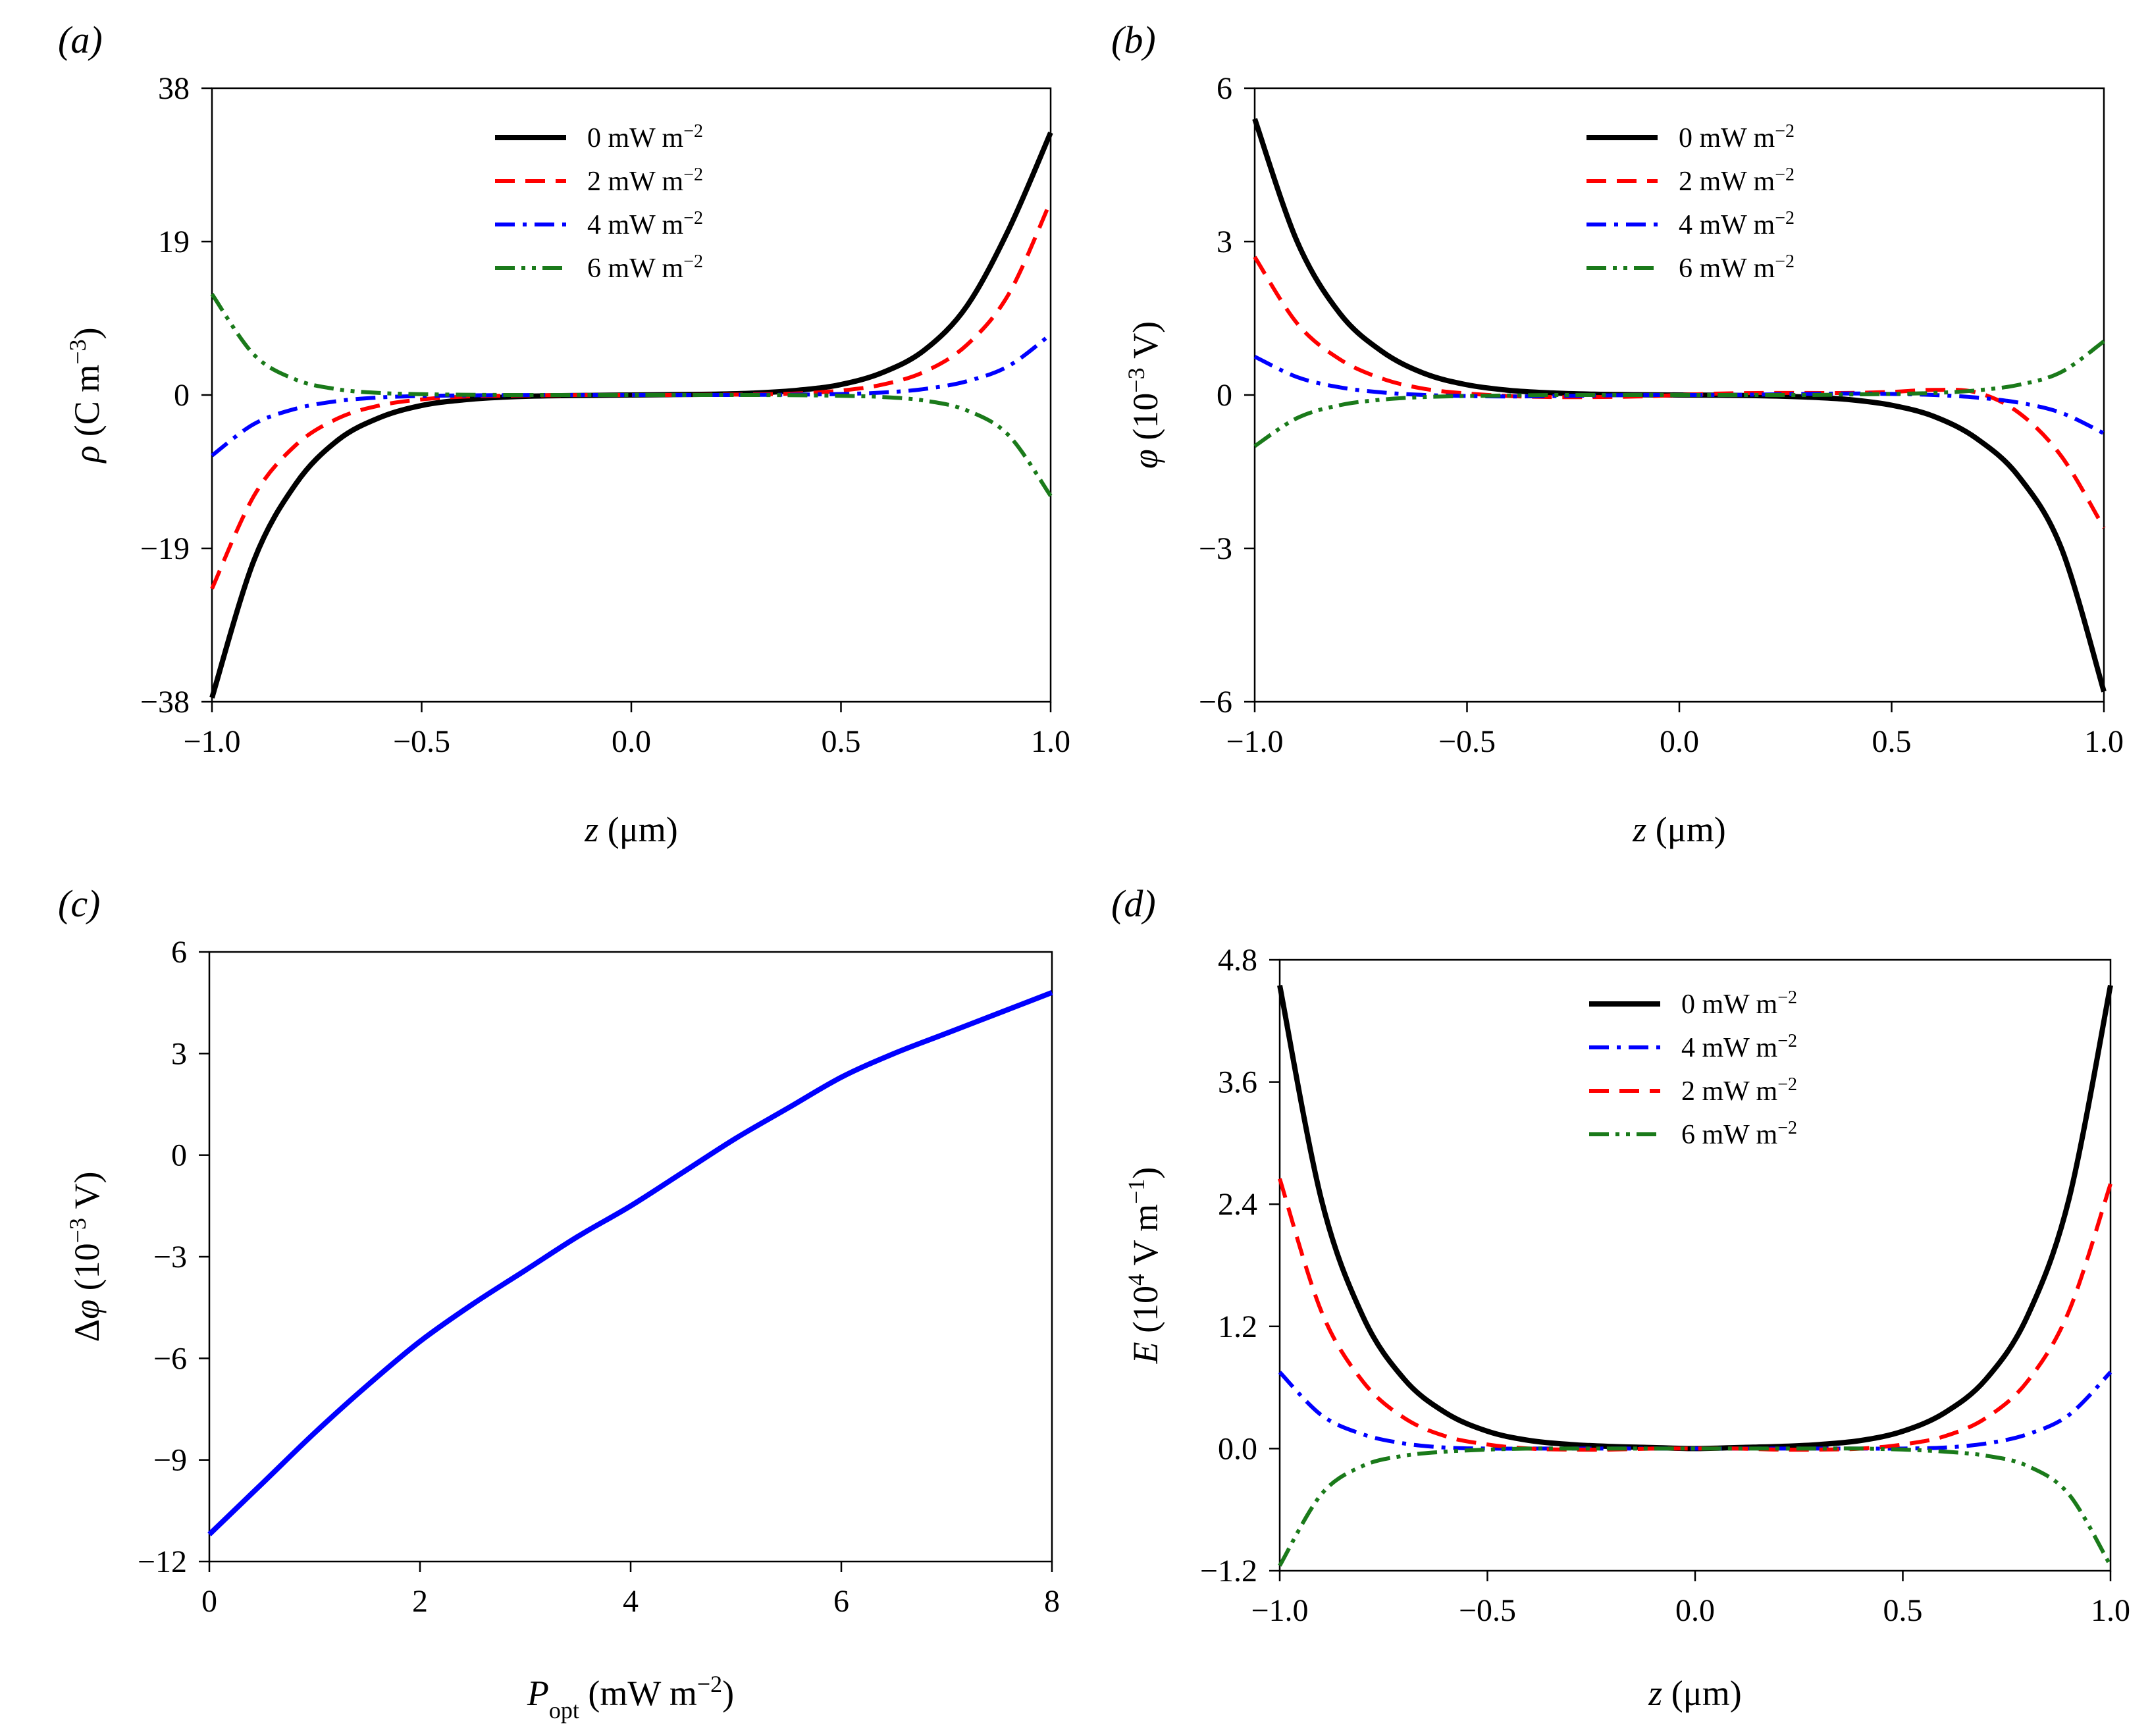  Describe the element at coordinates (165, 548) in the screenshot. I see `y-tick-label: −19` at that location.